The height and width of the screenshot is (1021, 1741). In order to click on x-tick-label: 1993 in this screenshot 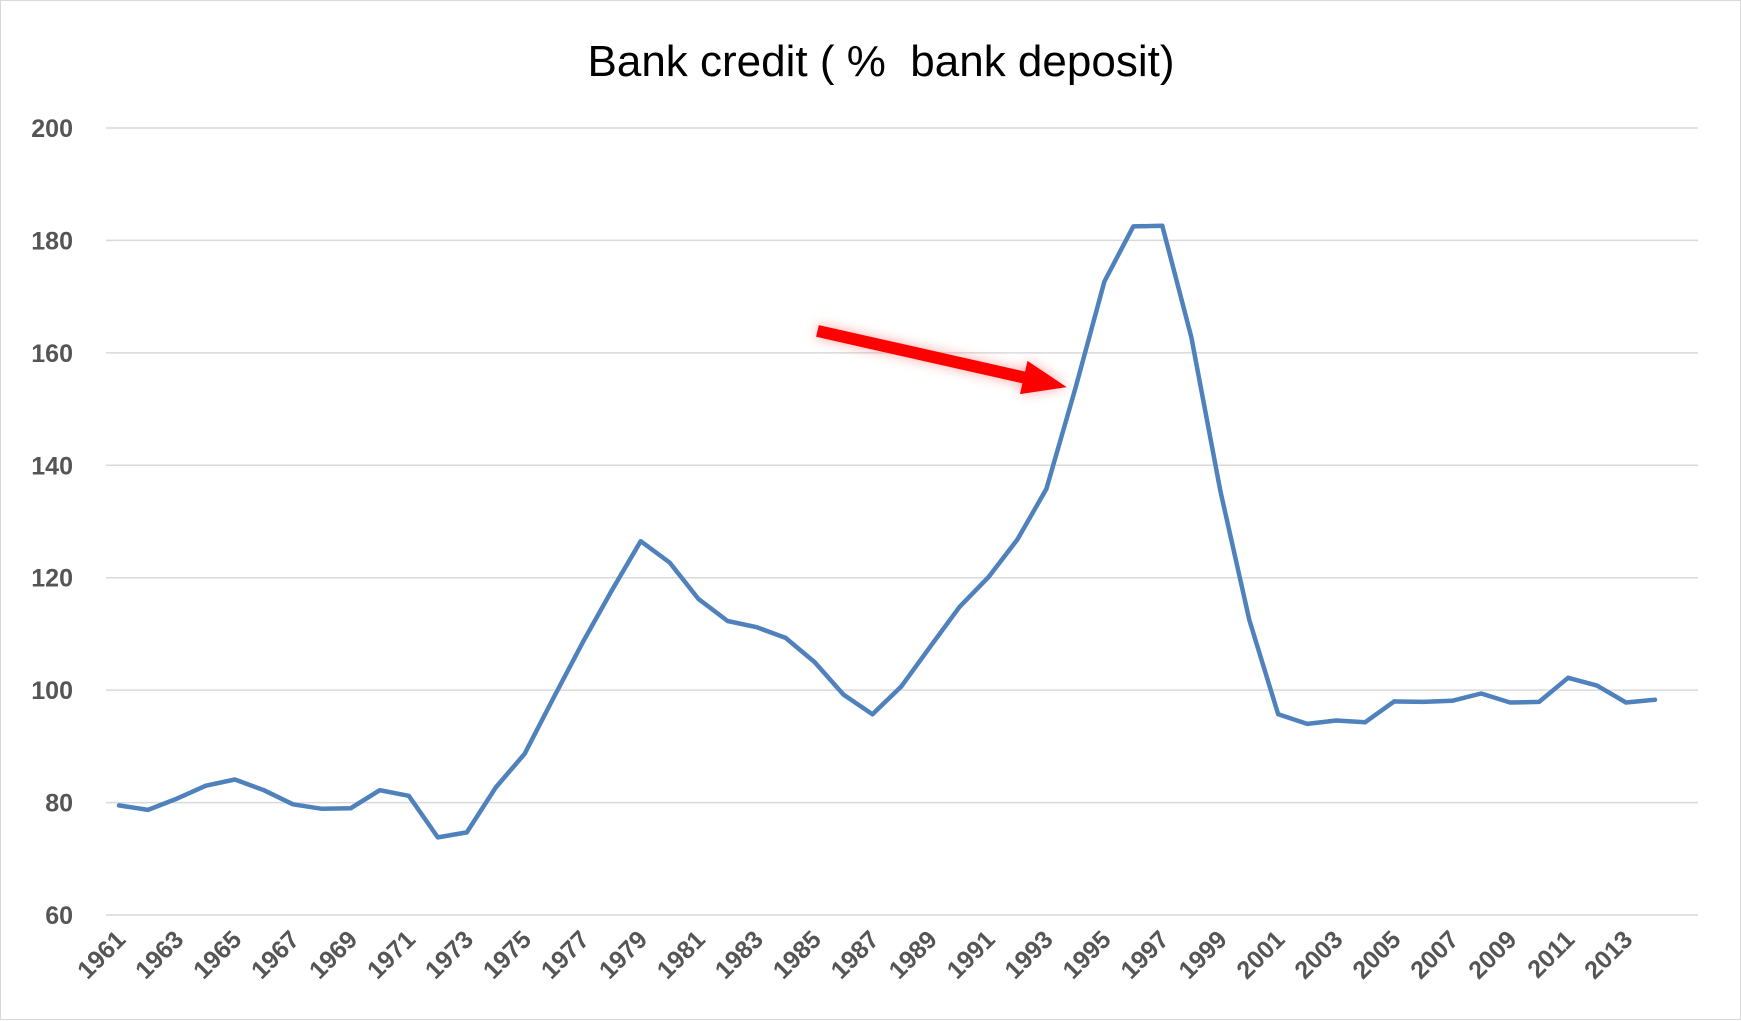, I will do `click(1029, 954)`.